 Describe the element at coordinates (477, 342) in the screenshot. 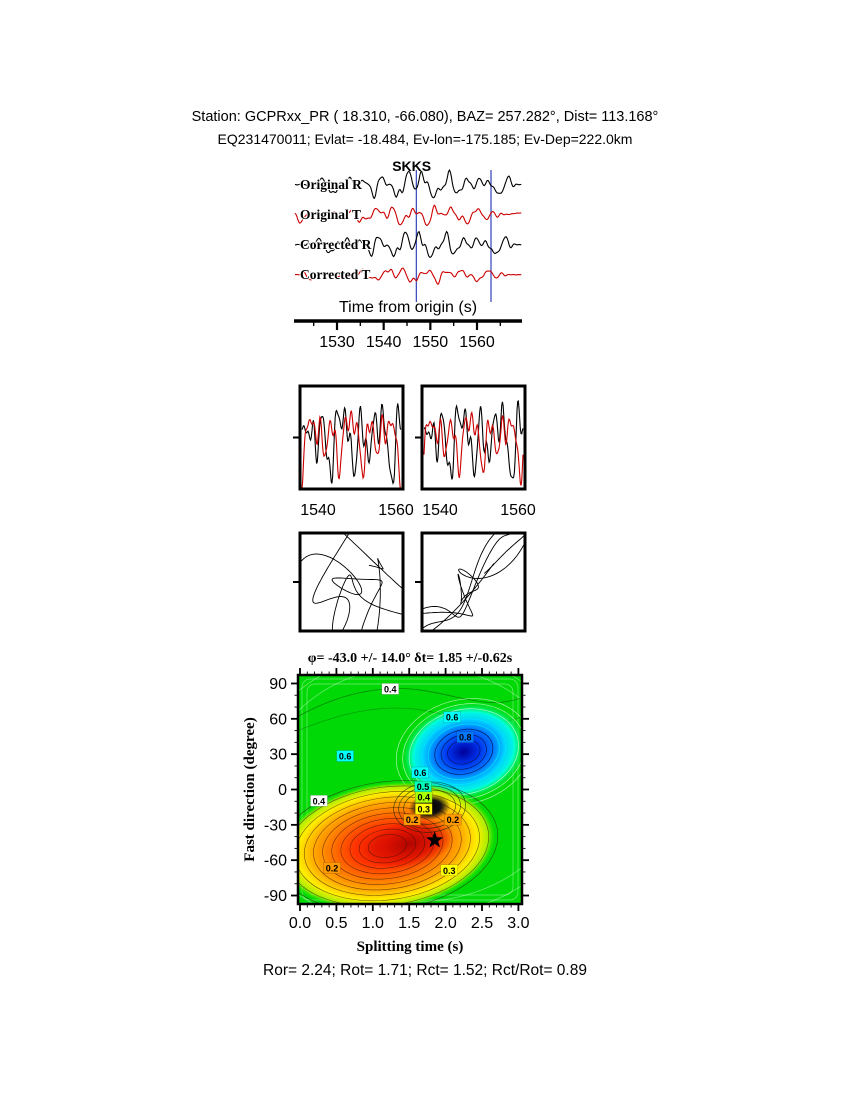

I see `time-tick-label: 1560` at that location.